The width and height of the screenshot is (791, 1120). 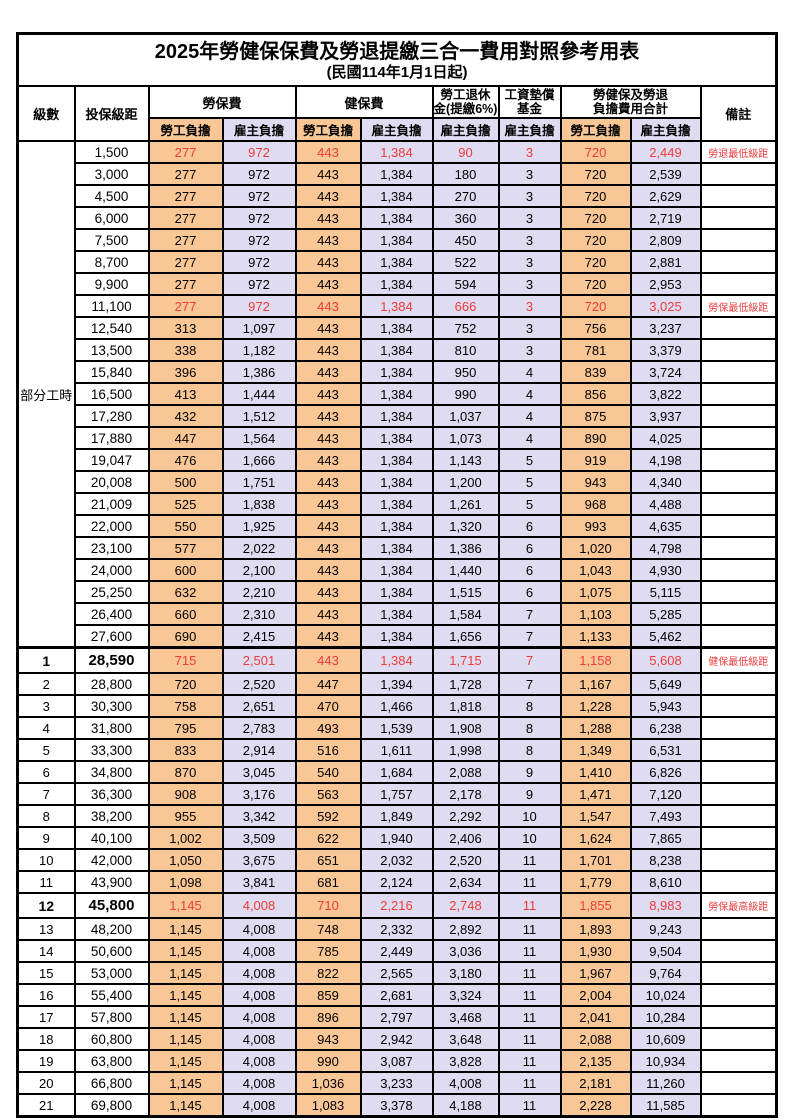 What do you see at coordinates (328, 129) in the screenshot?
I see `subheader-health-employee: 勞工負擔` at bounding box center [328, 129].